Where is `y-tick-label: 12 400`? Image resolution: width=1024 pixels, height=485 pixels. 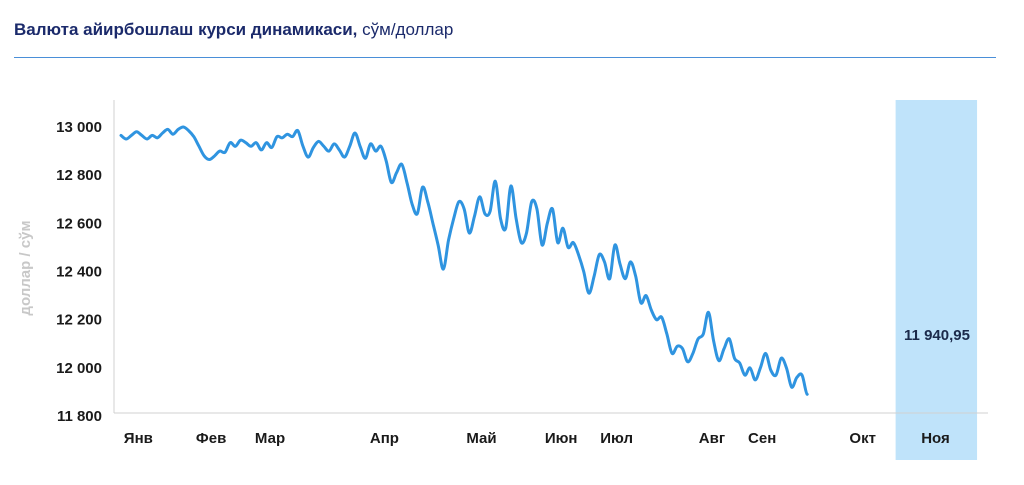
y-tick-label: 12 400 is located at coordinates (79, 272).